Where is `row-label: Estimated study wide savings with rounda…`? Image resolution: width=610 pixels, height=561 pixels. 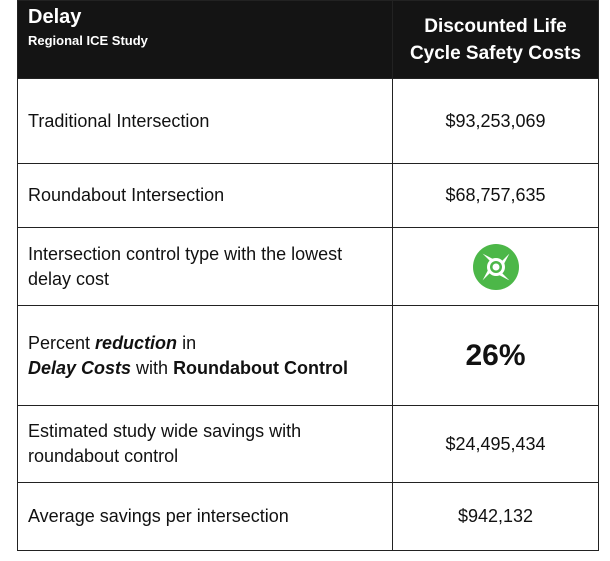 row-label: Estimated study wide savings with rounda… is located at coordinates (205, 444).